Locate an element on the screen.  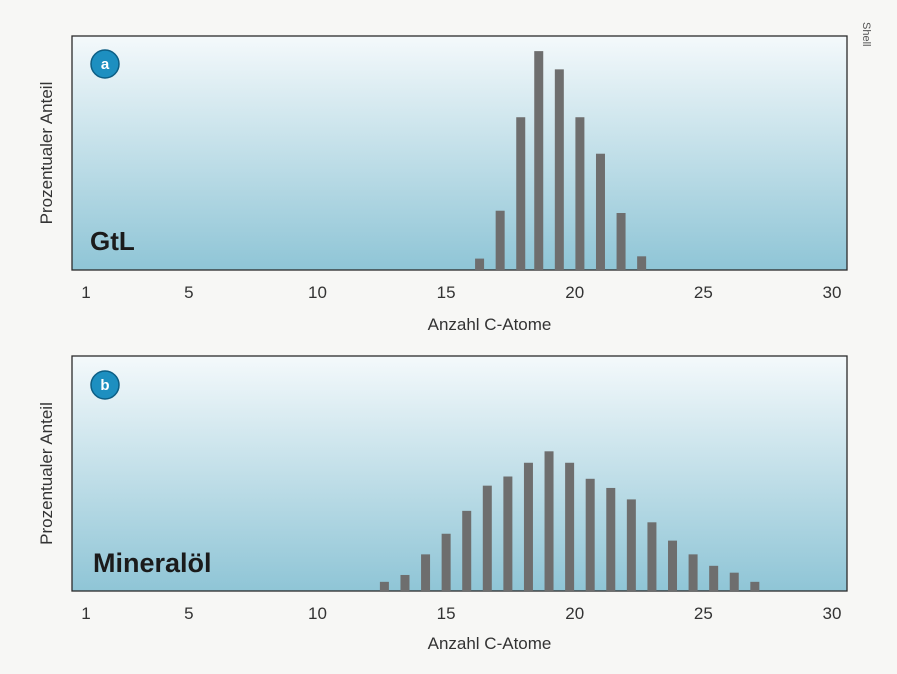
badge-letter: b is located at coordinates (104, 385).